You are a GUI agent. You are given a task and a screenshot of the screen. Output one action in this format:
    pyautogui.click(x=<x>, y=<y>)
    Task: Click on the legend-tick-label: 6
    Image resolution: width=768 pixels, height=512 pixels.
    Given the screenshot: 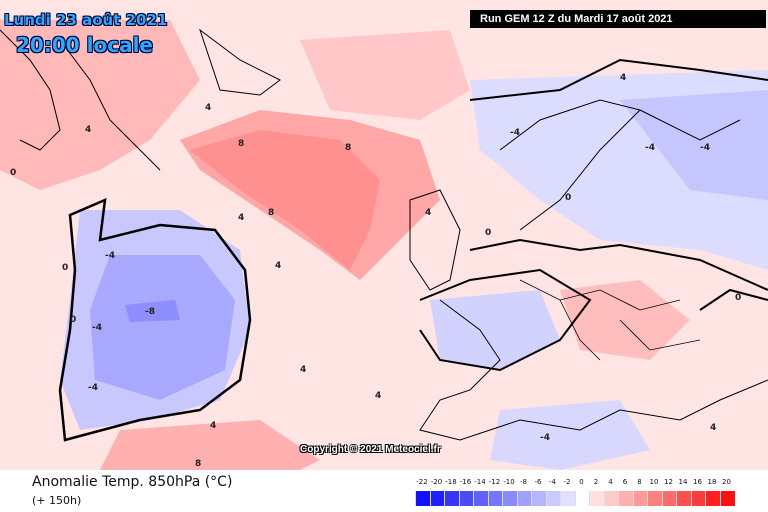 What is the action you would take?
    pyautogui.click(x=625, y=482)
    